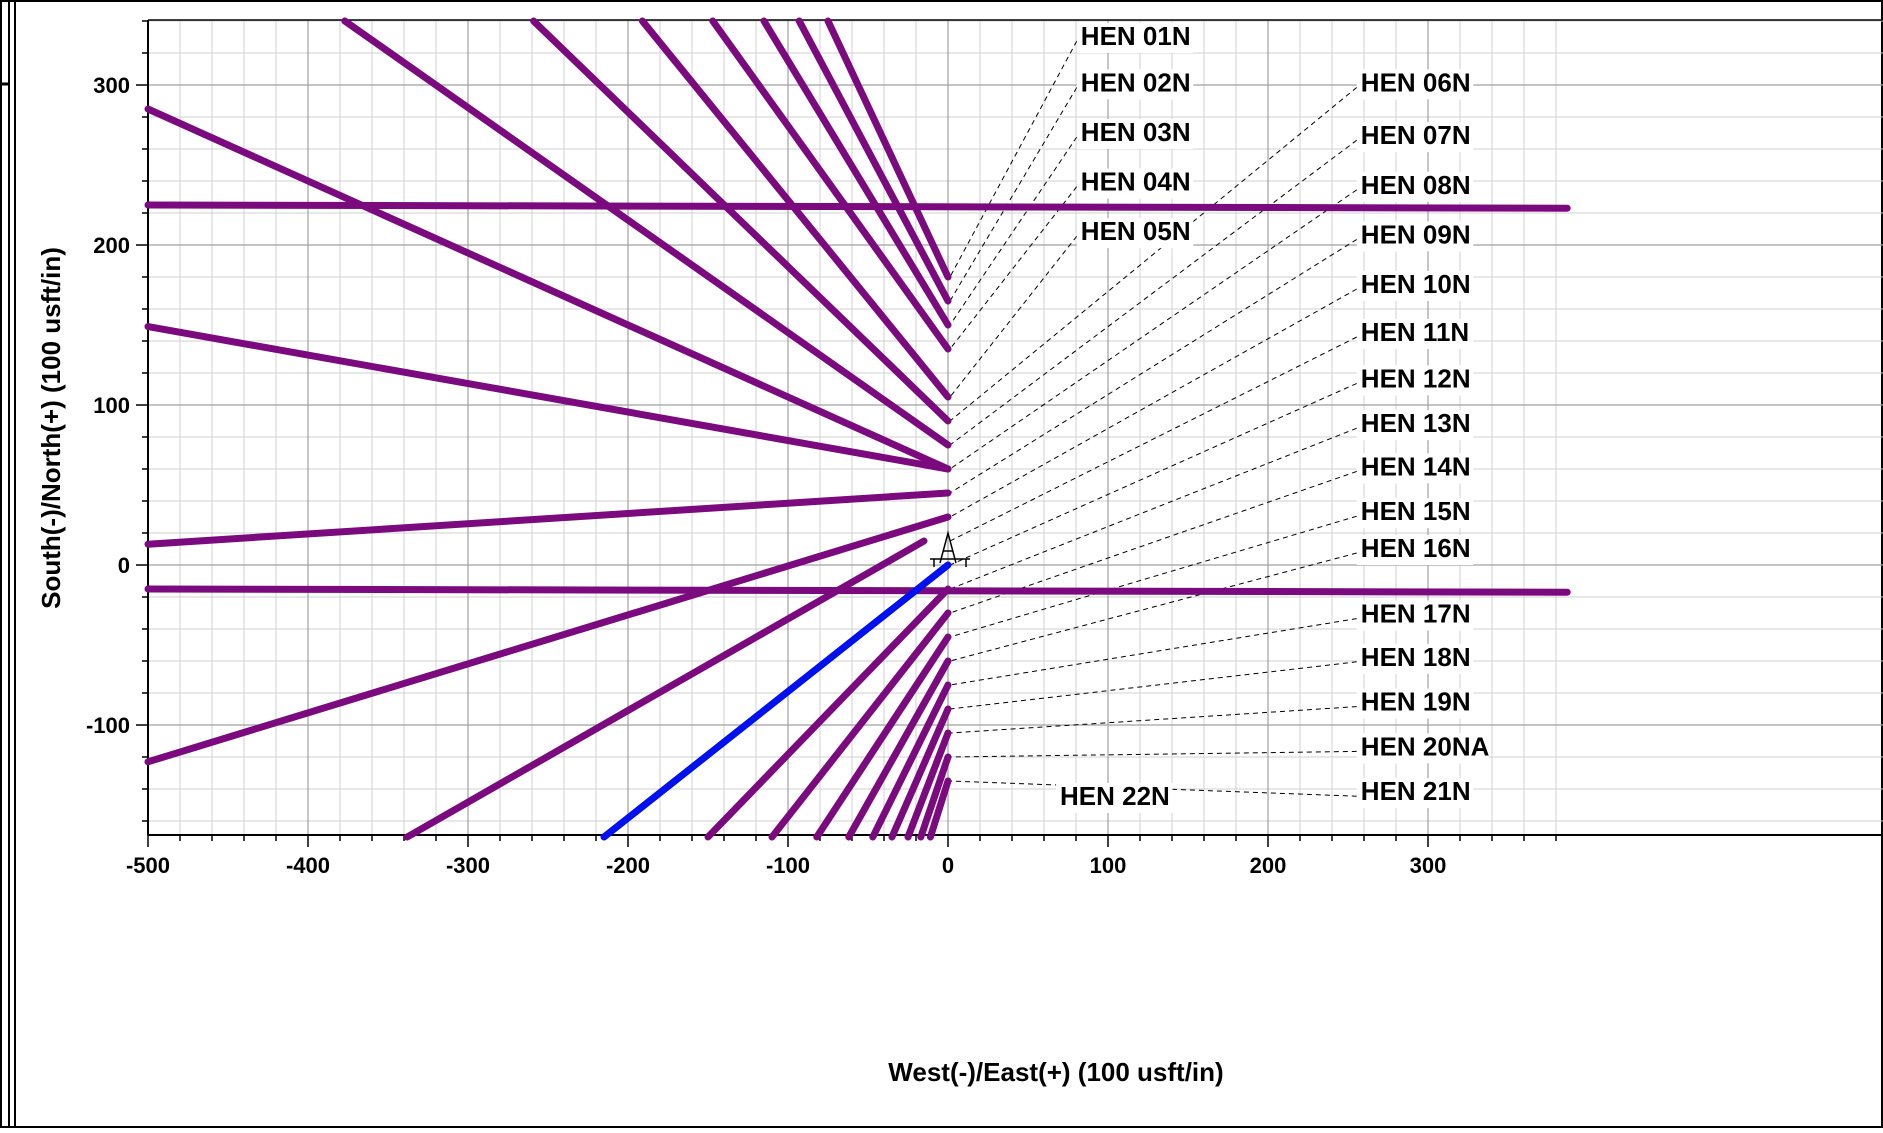  What do you see at coordinates (1108, 865) in the screenshot?
I see `x-tick-label: 100` at bounding box center [1108, 865].